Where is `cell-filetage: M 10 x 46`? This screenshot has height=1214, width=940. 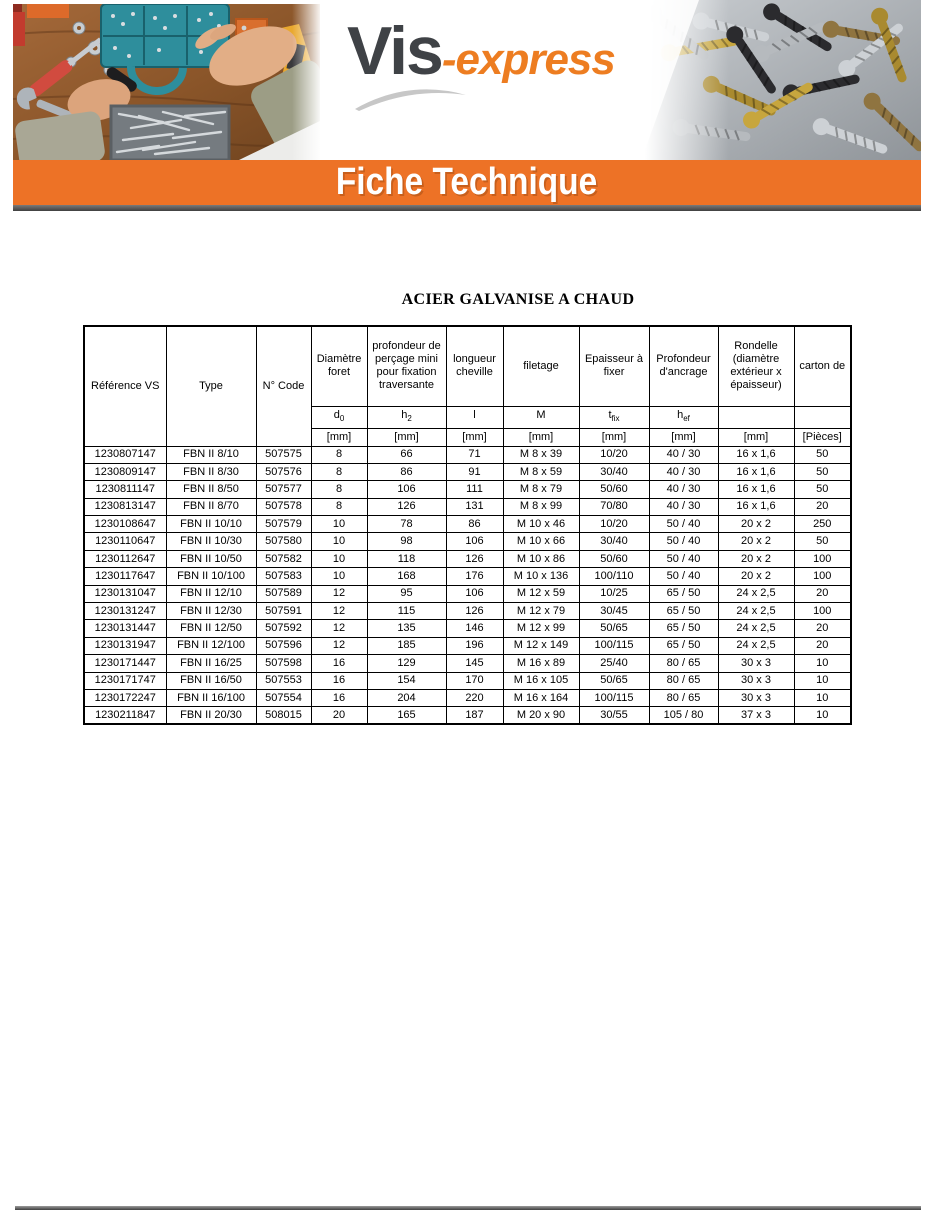
cell-filetage: M 10 x 46 is located at coordinates (541, 524).